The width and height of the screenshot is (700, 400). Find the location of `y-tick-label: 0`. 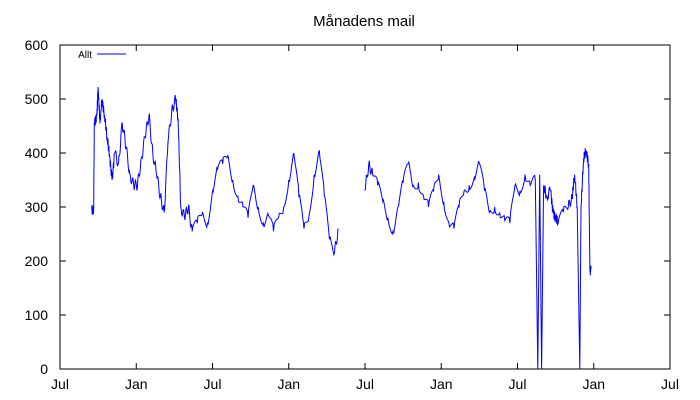

y-tick-label: 0 is located at coordinates (44, 369).